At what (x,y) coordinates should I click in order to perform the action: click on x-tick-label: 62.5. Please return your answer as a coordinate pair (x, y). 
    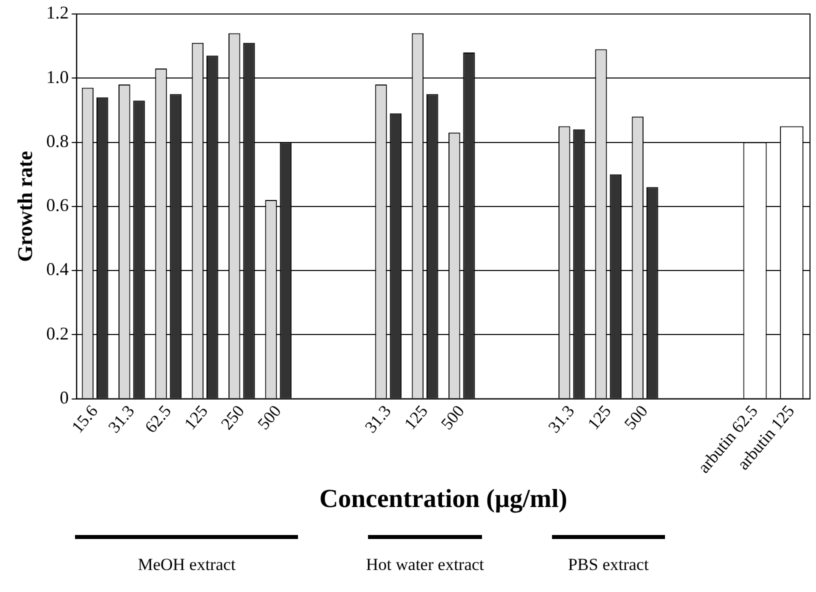
    Looking at the image, I should click on (158, 419).